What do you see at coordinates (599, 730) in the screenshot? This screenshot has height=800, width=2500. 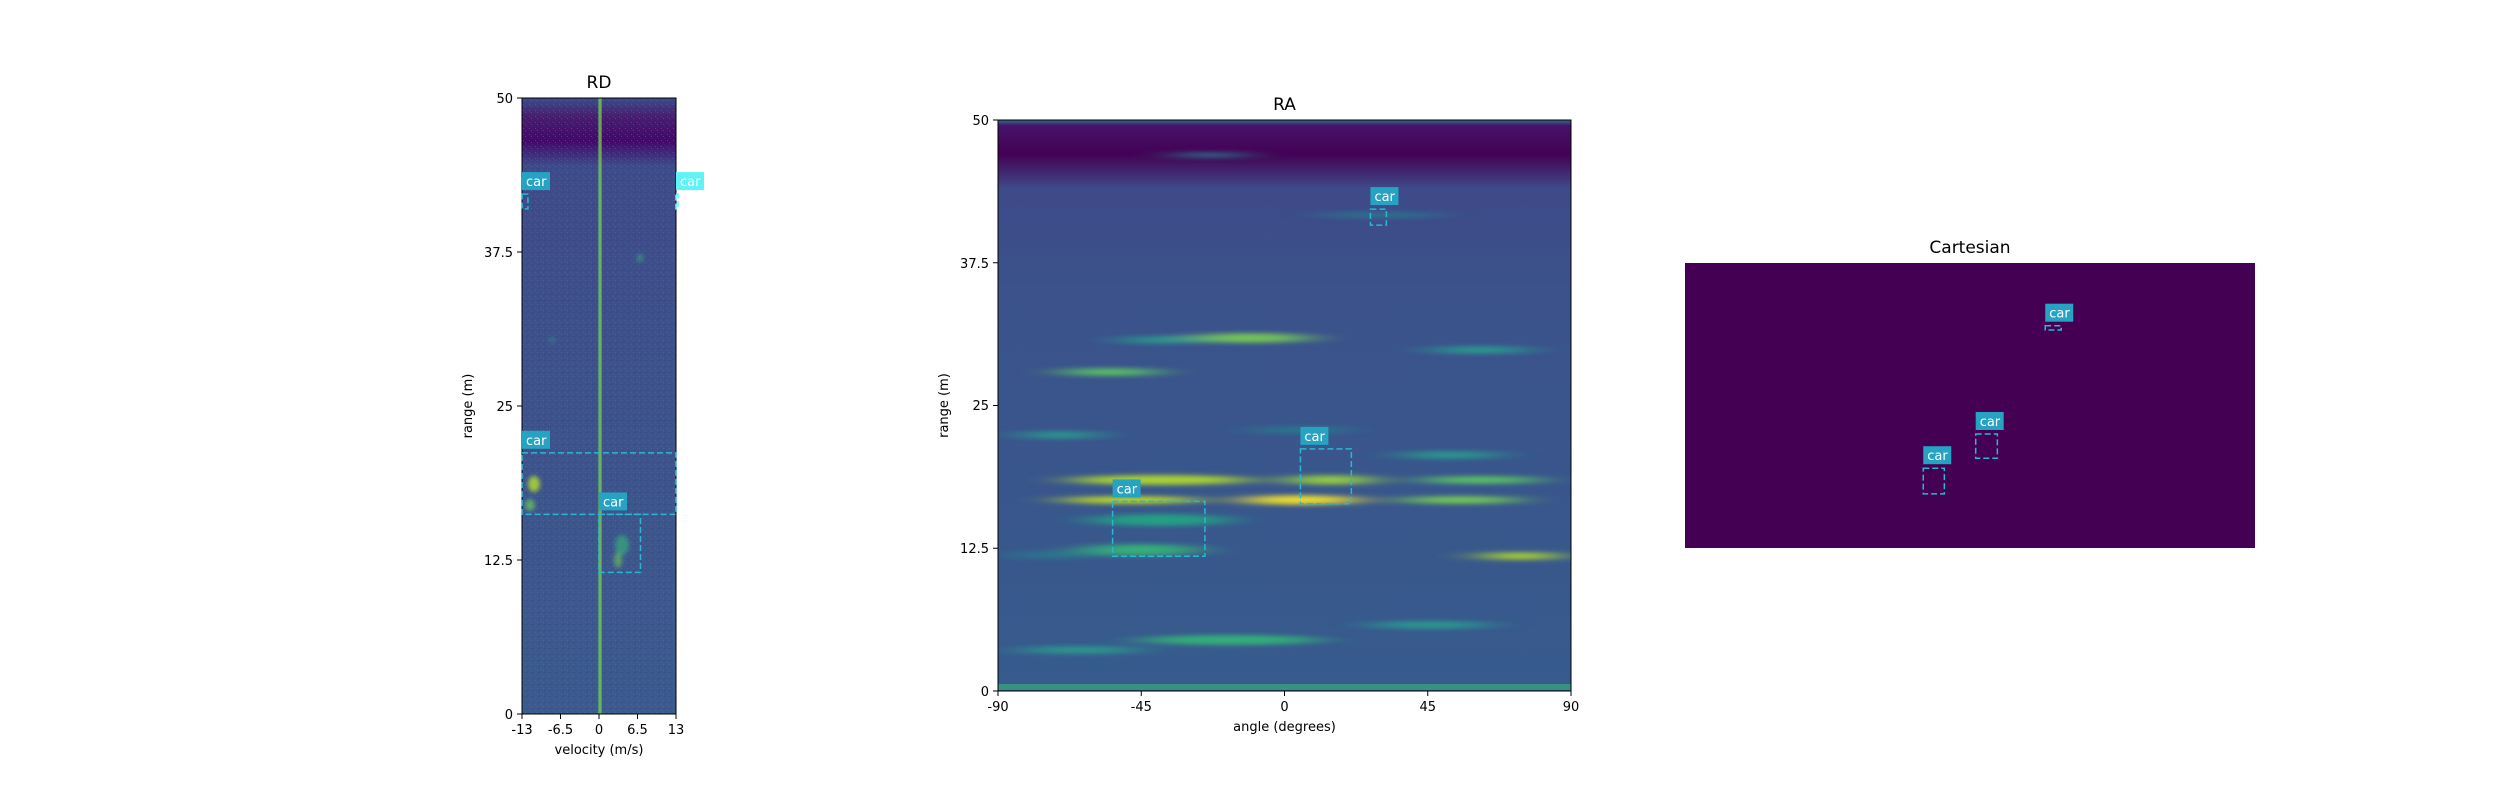 I see `rd-xtick-label: 0` at bounding box center [599, 730].